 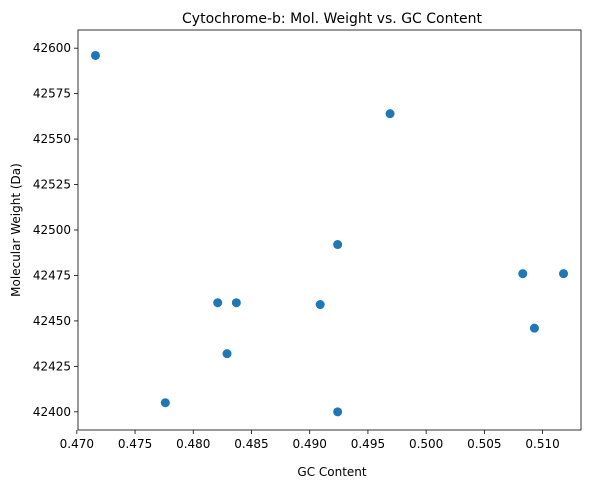 I want to click on x-tick-label: 0.475, so click(x=135, y=444).